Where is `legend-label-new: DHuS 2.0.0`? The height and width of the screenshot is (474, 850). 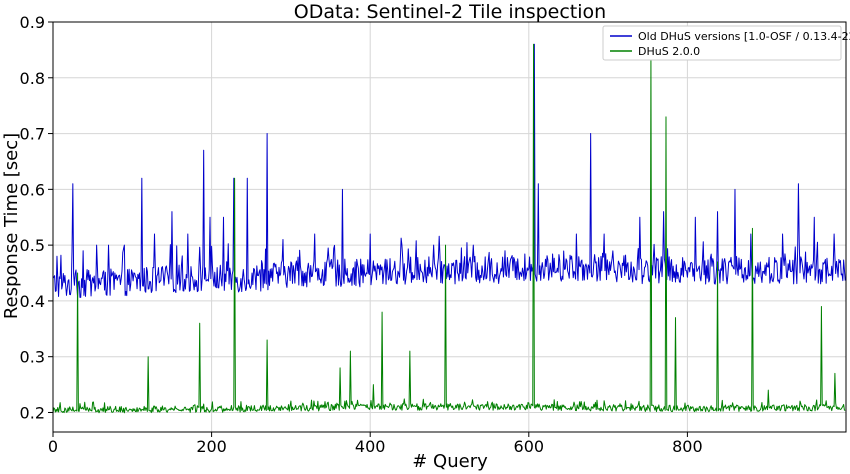
legend-label-new: DHuS 2.0.0 is located at coordinates (669, 51).